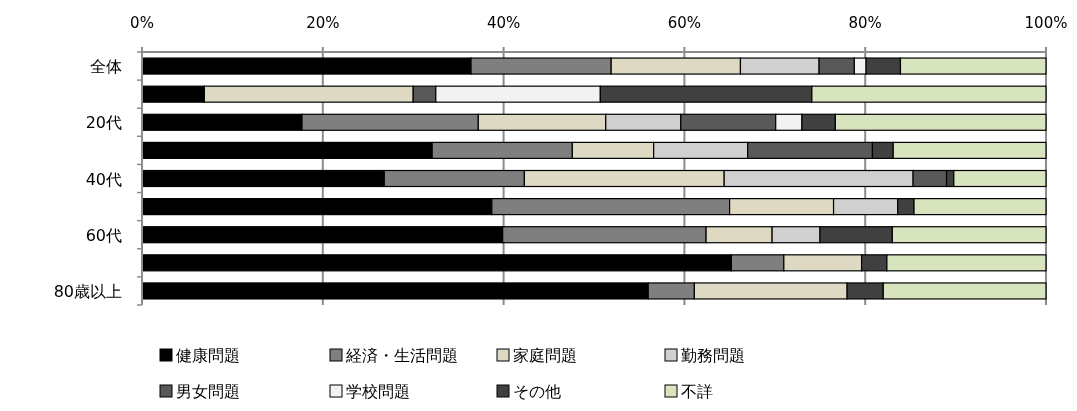  What do you see at coordinates (323, 23) in the screenshot?
I see `x-tick-label: 20%` at bounding box center [323, 23].